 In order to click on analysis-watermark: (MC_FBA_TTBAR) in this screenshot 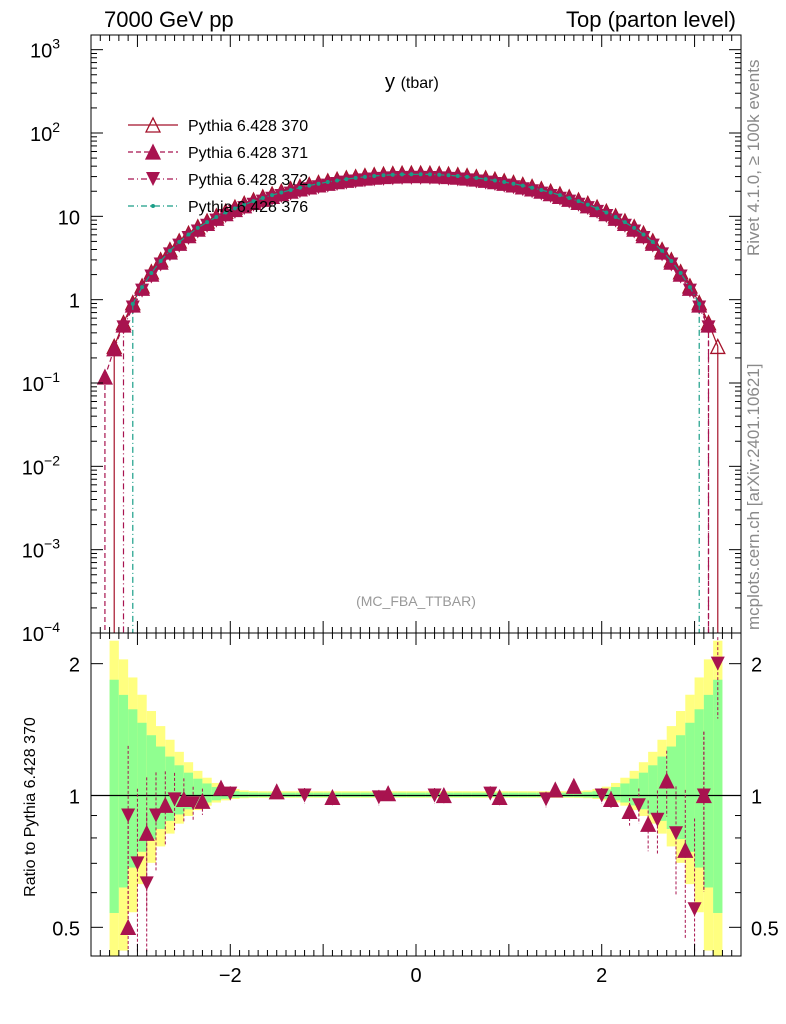, I will do `click(416, 601)`.